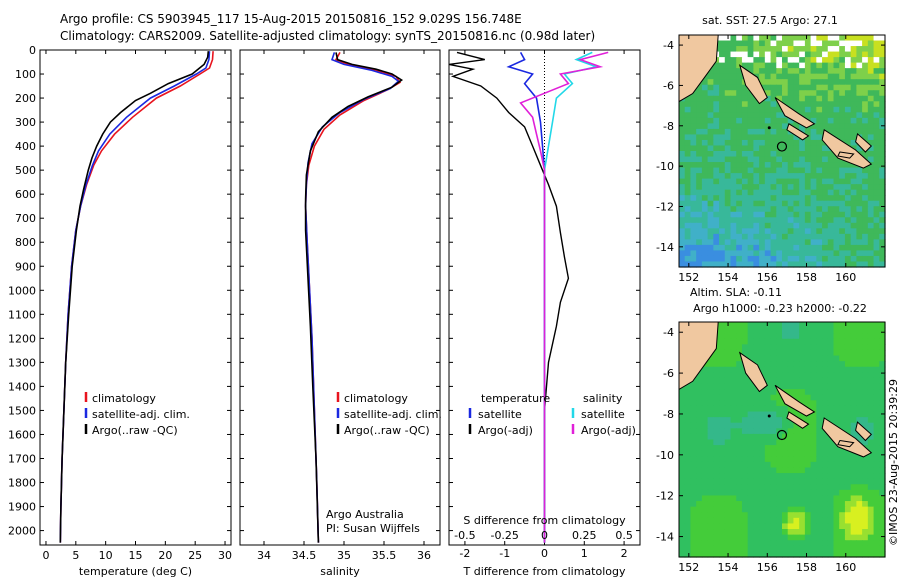 The width and height of the screenshot is (900, 580). Describe the element at coordinates (845, 277) in the screenshot. I see `x-tick-label: 160` at that location.